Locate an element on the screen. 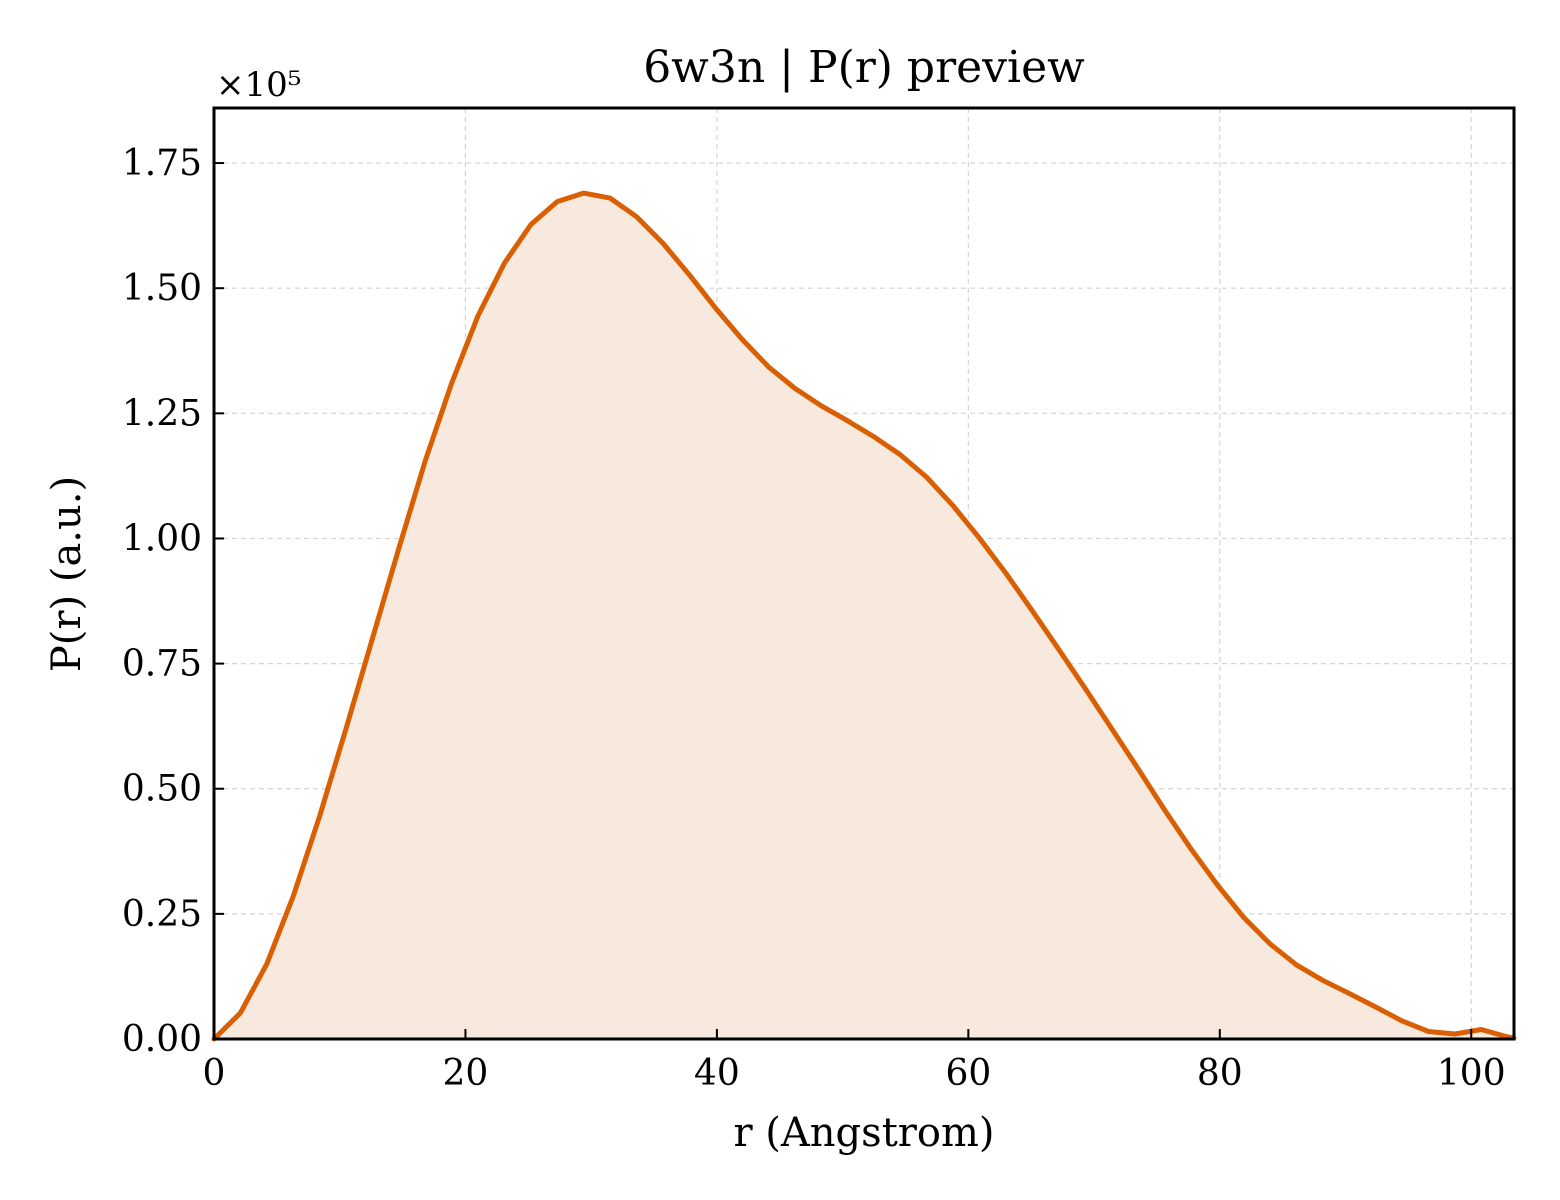 Image resolution: width=1560 pixels, height=1200 pixels. y-tick-label: 1.00 is located at coordinates (162, 538).